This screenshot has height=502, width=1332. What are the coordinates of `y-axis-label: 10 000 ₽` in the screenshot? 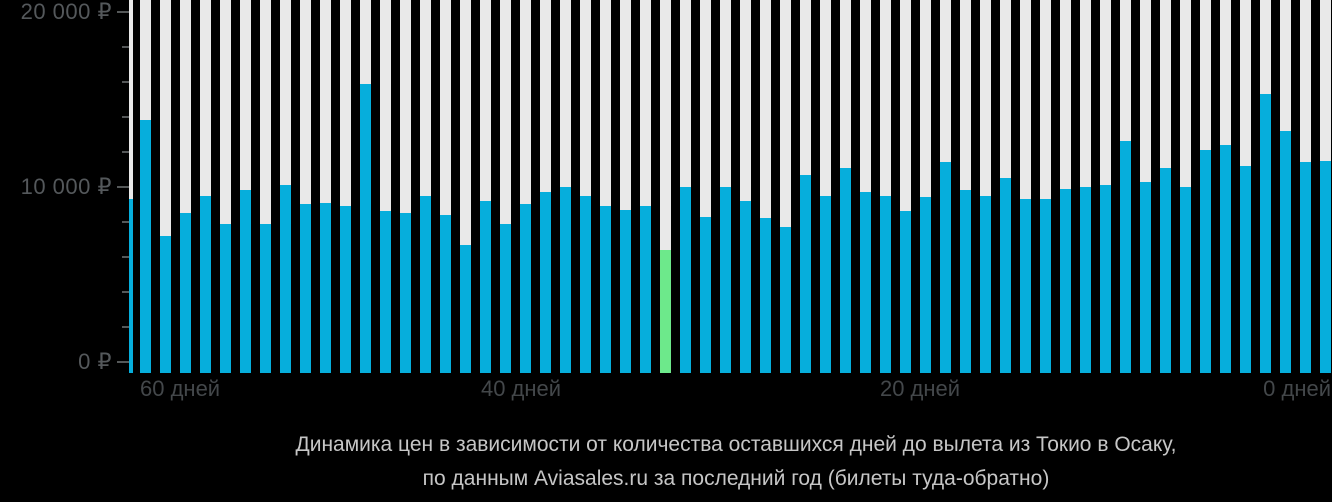 It's located at (66, 186).